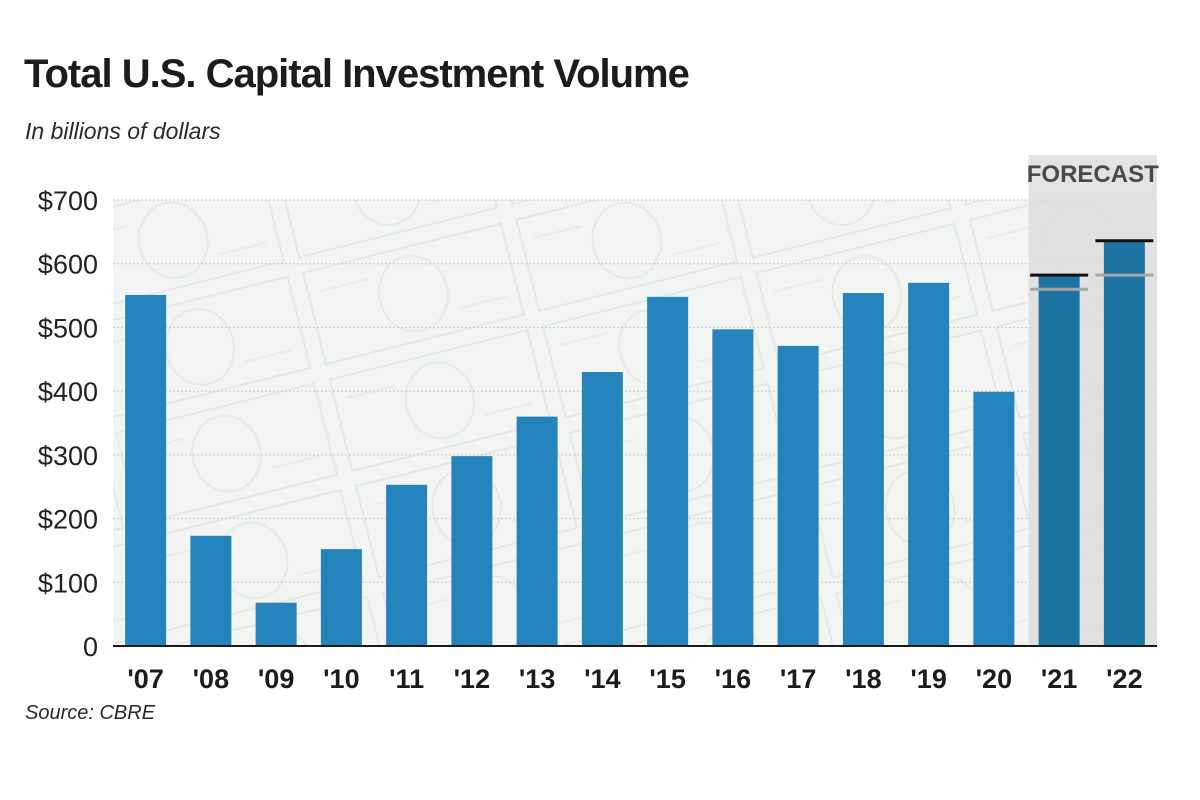  I want to click on x-tick-label: '10, so click(341, 679).